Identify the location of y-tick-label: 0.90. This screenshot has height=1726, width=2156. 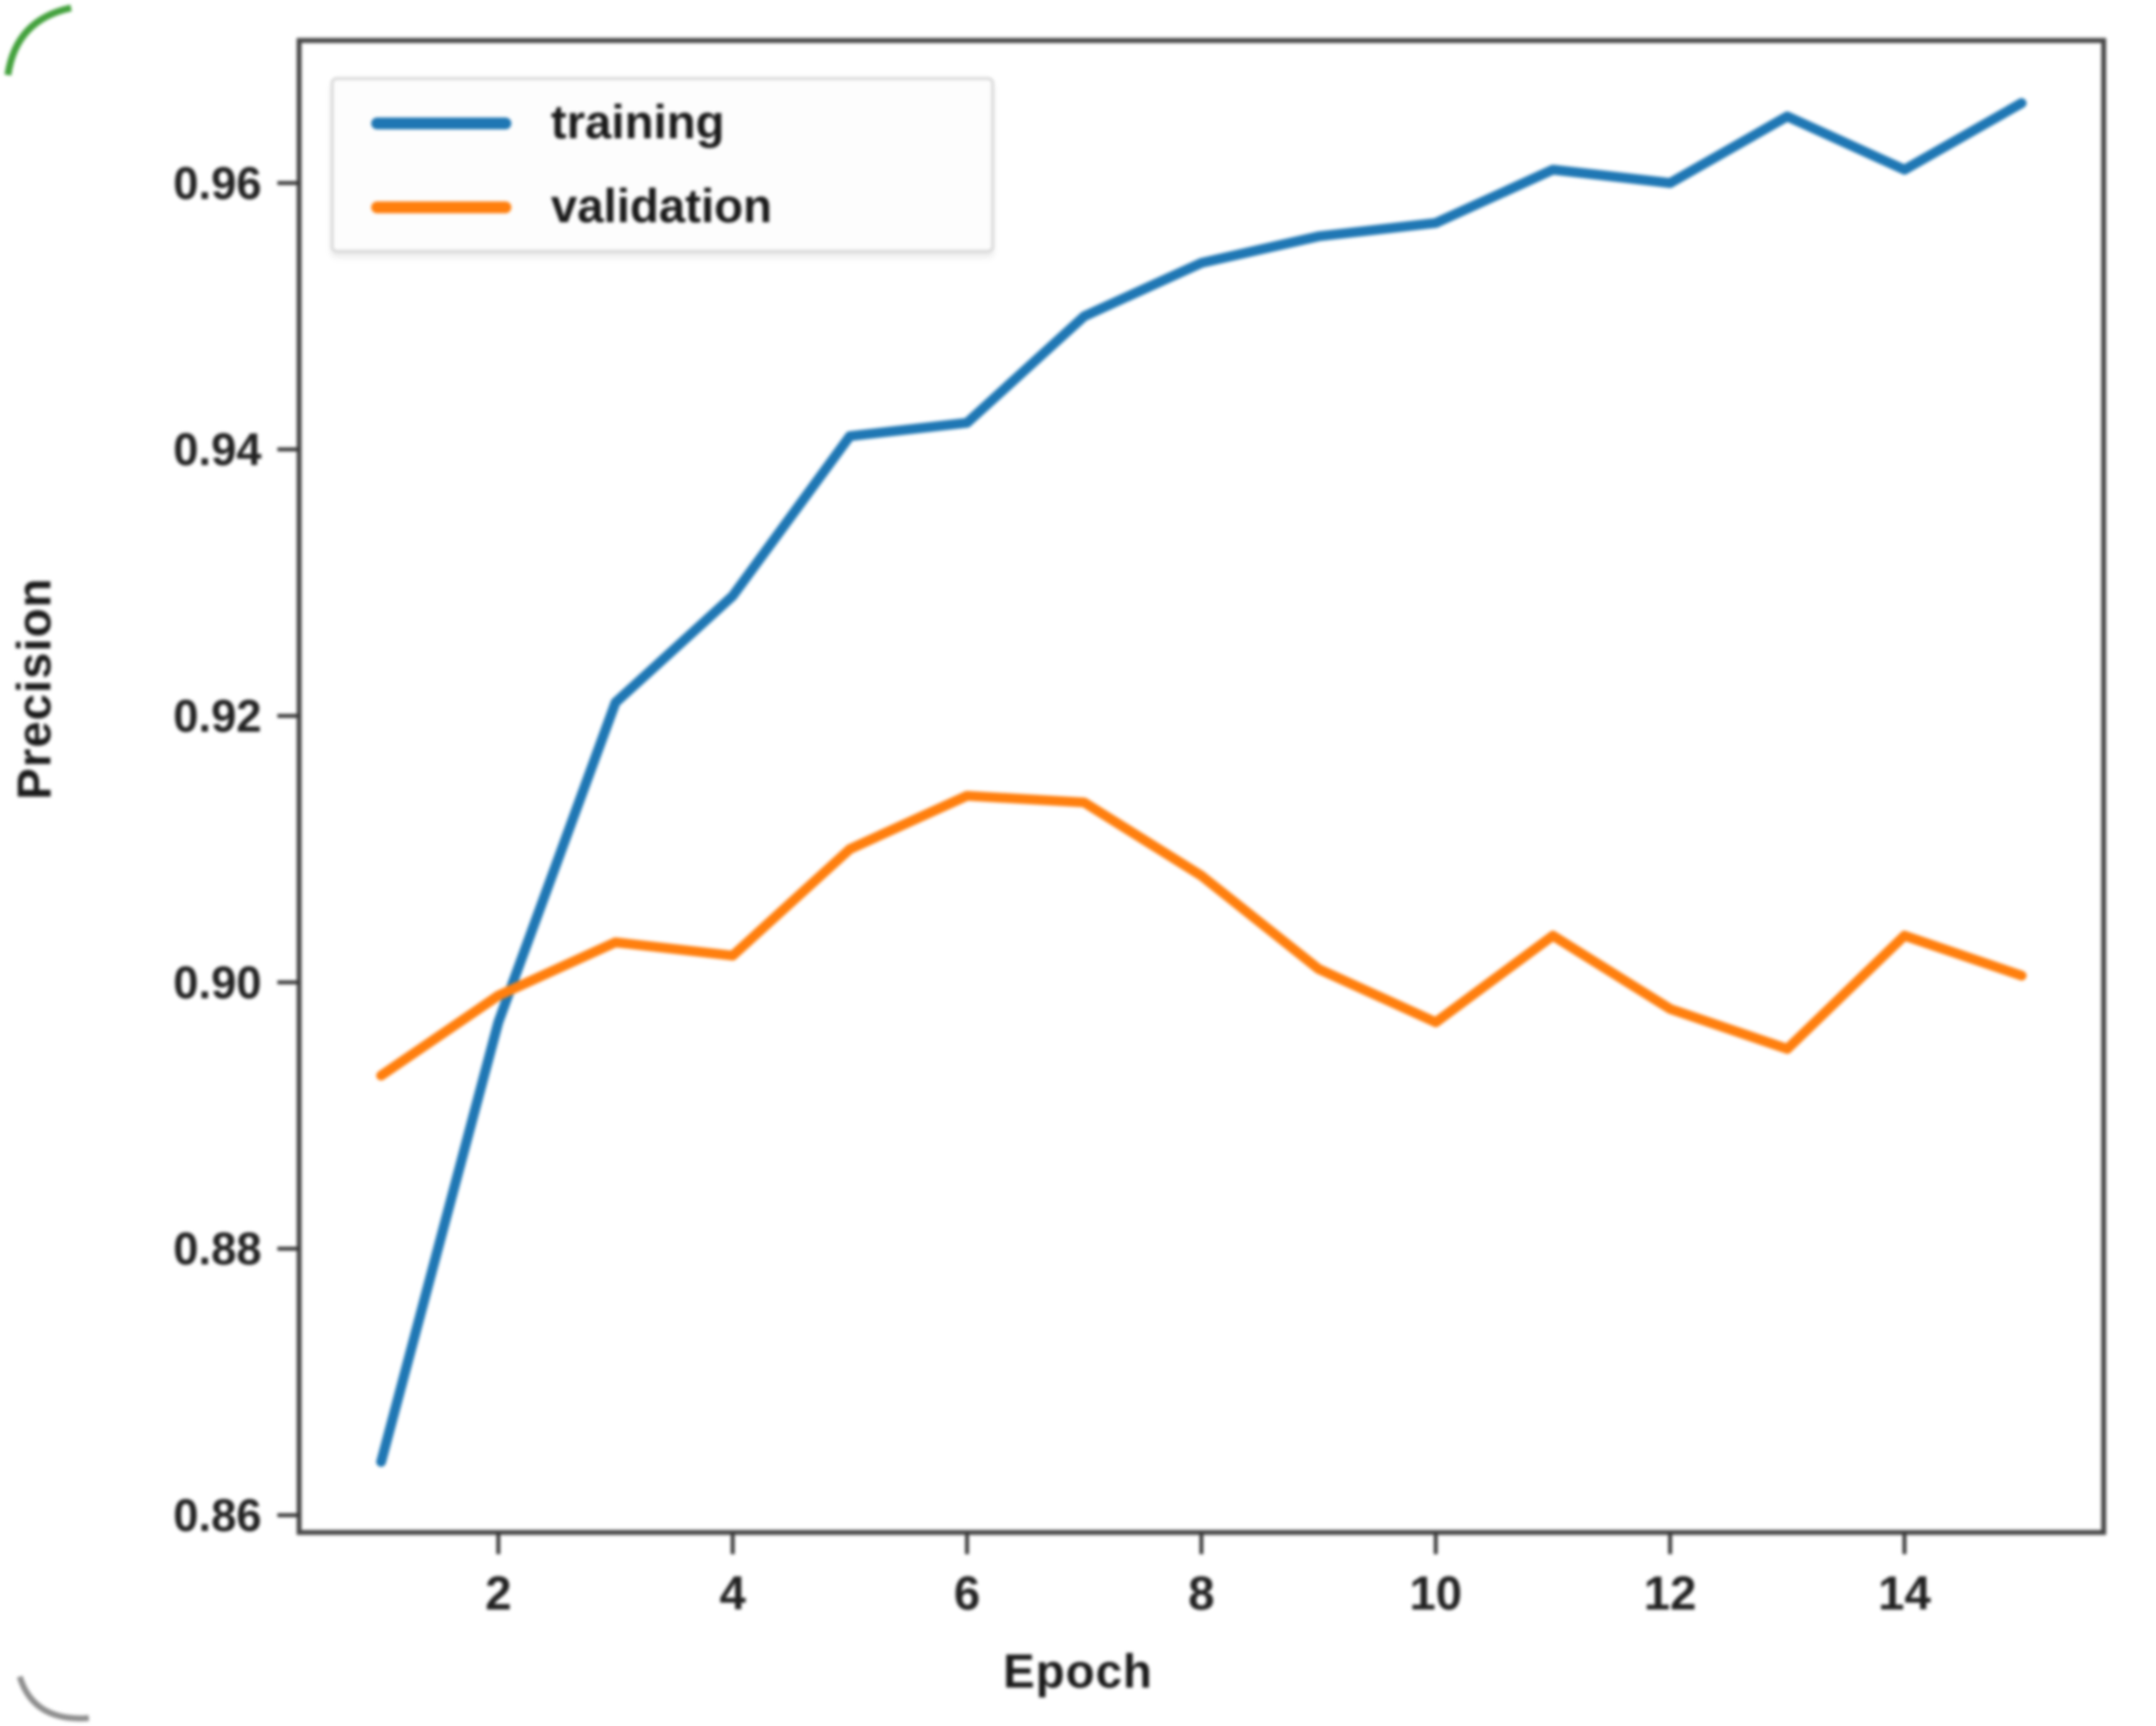
(217, 982).